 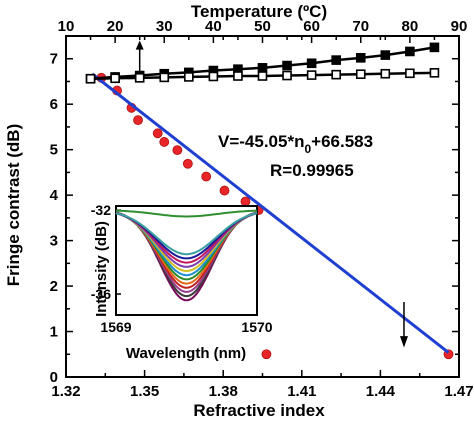 I want to click on fit-equation-main: V=-45.05*n, so click(x=261, y=141).